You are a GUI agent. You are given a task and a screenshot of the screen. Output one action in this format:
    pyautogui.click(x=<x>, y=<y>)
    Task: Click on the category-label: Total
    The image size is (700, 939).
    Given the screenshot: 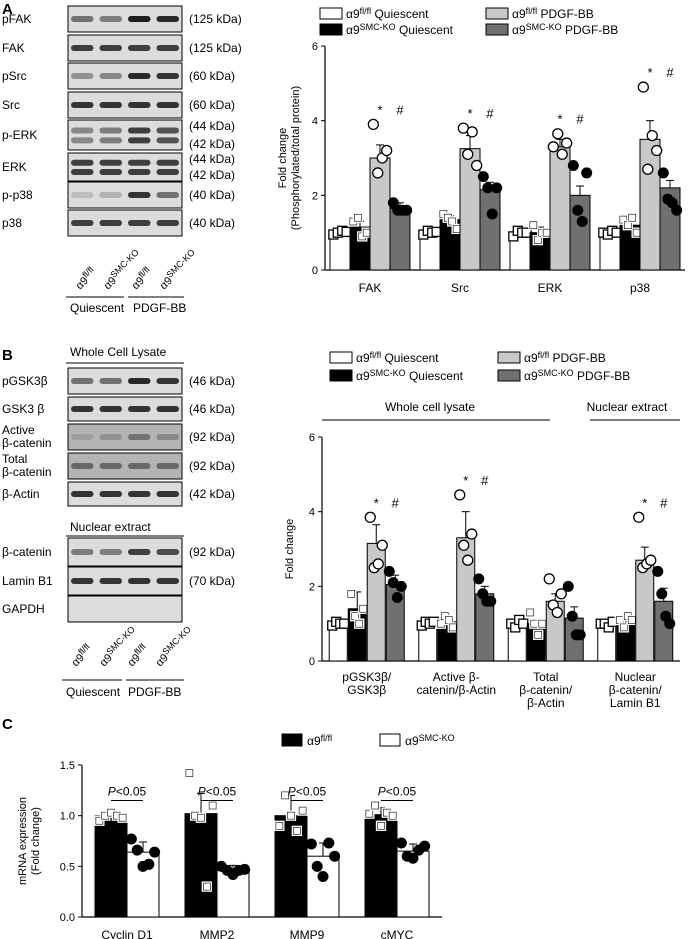 What is the action you would take?
    pyautogui.click(x=545, y=677)
    